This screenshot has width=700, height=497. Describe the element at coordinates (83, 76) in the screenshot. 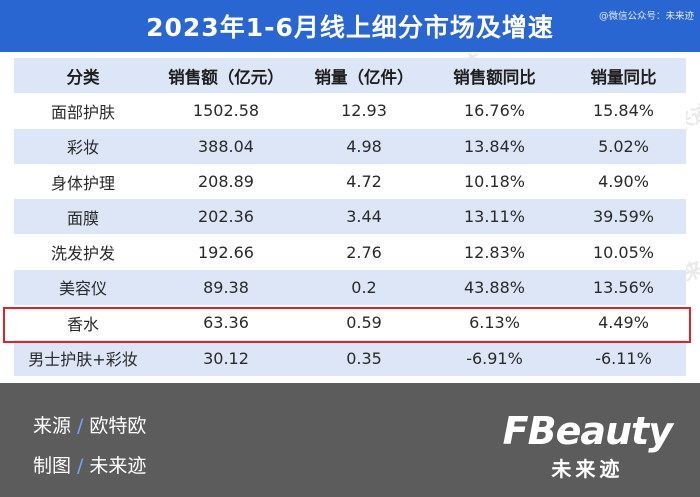

I see `header-category: 分类` at that location.